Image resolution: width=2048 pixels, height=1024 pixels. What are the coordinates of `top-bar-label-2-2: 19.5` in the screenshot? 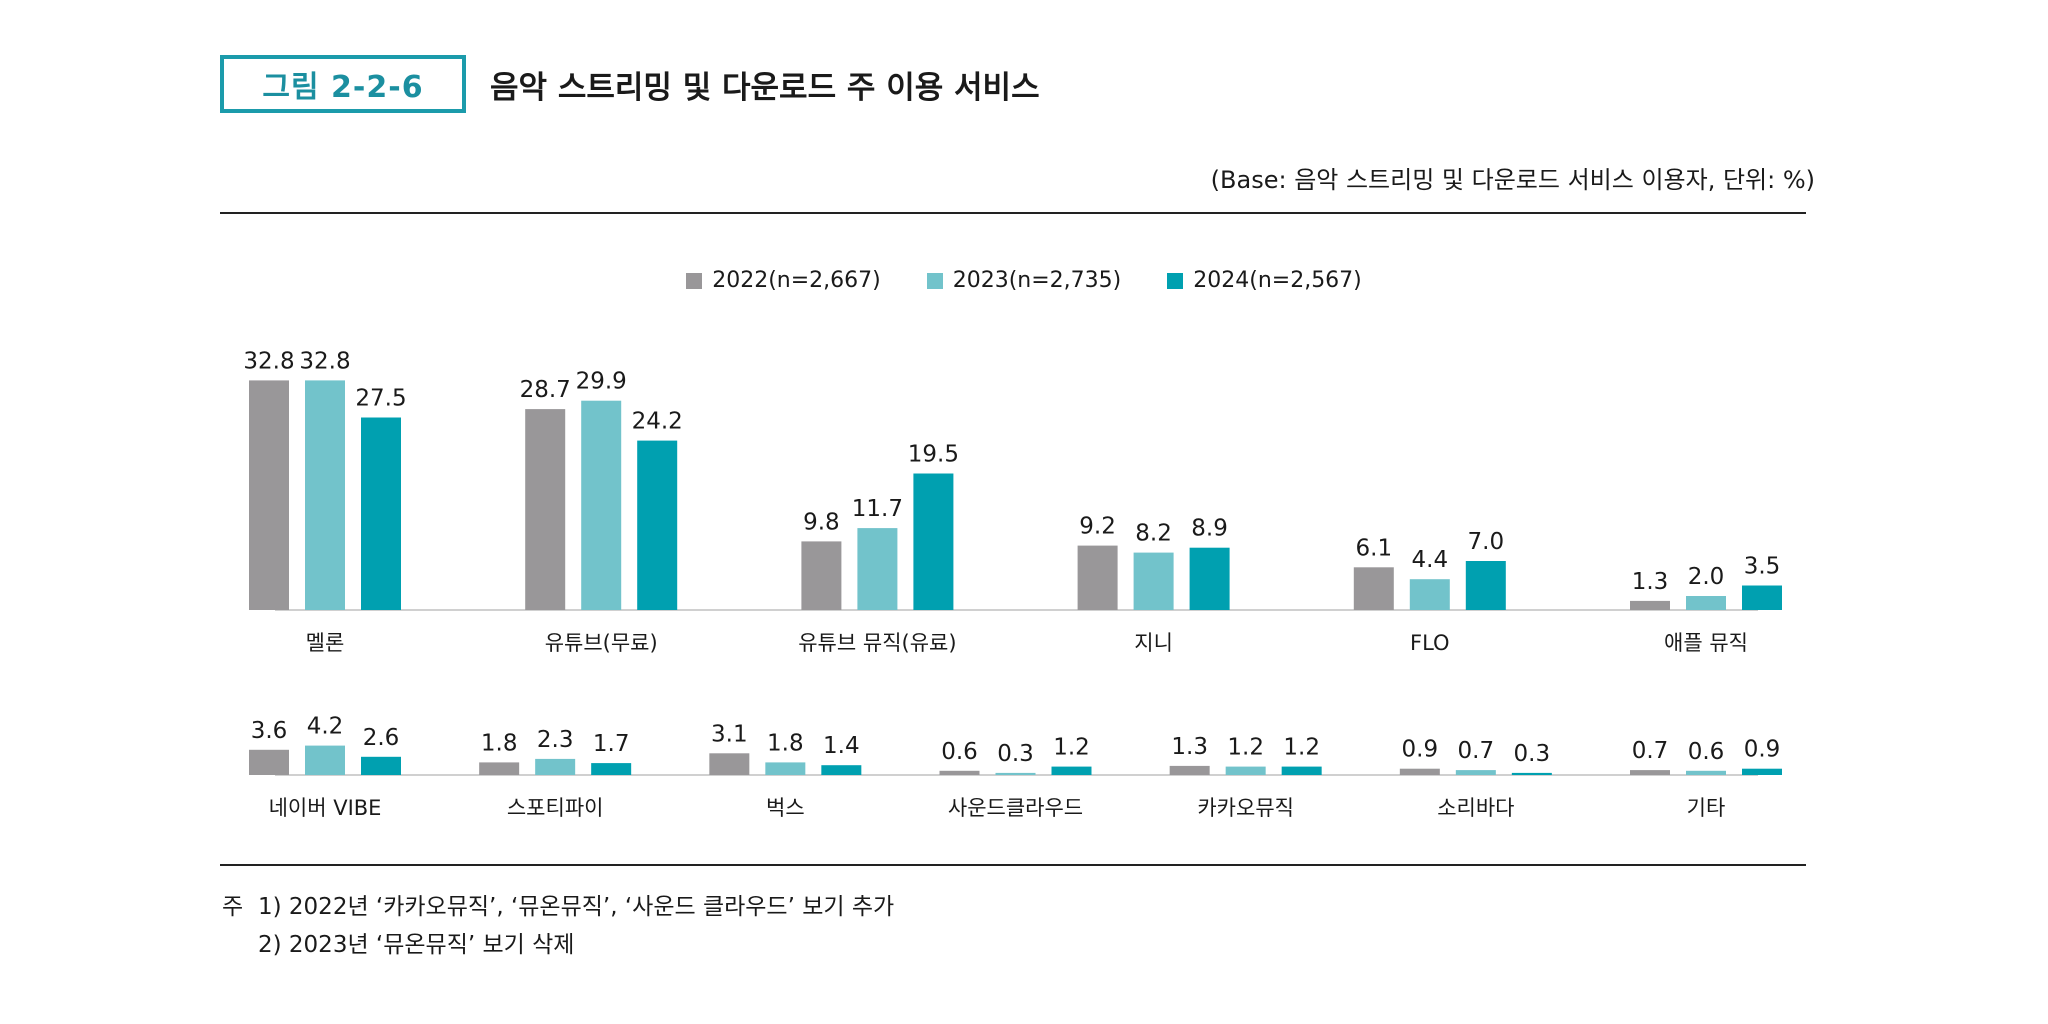 It's located at (933, 455).